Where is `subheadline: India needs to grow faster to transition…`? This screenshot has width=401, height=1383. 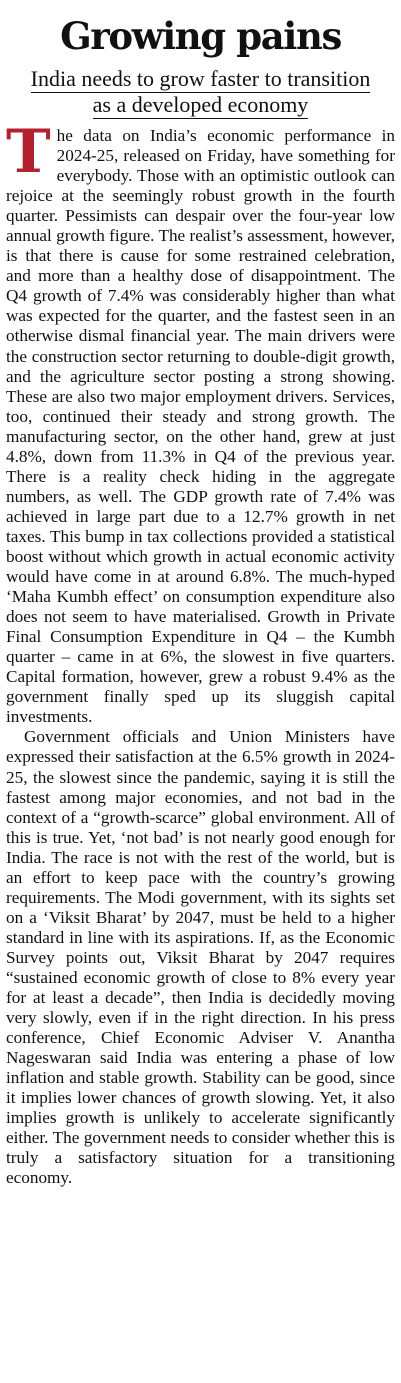
subheadline: India needs to grow faster to transition… is located at coordinates (200, 92).